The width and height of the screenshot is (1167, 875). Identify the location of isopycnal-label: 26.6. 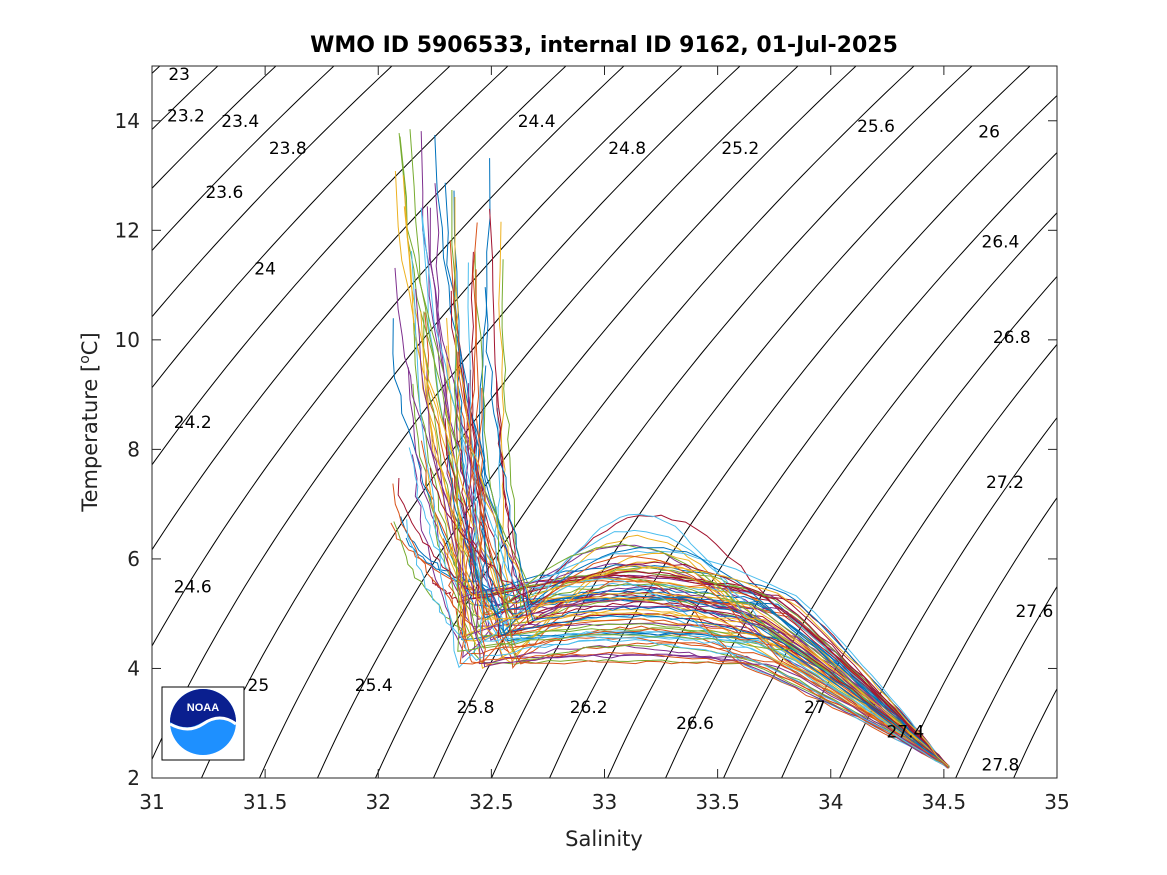
(695, 724).